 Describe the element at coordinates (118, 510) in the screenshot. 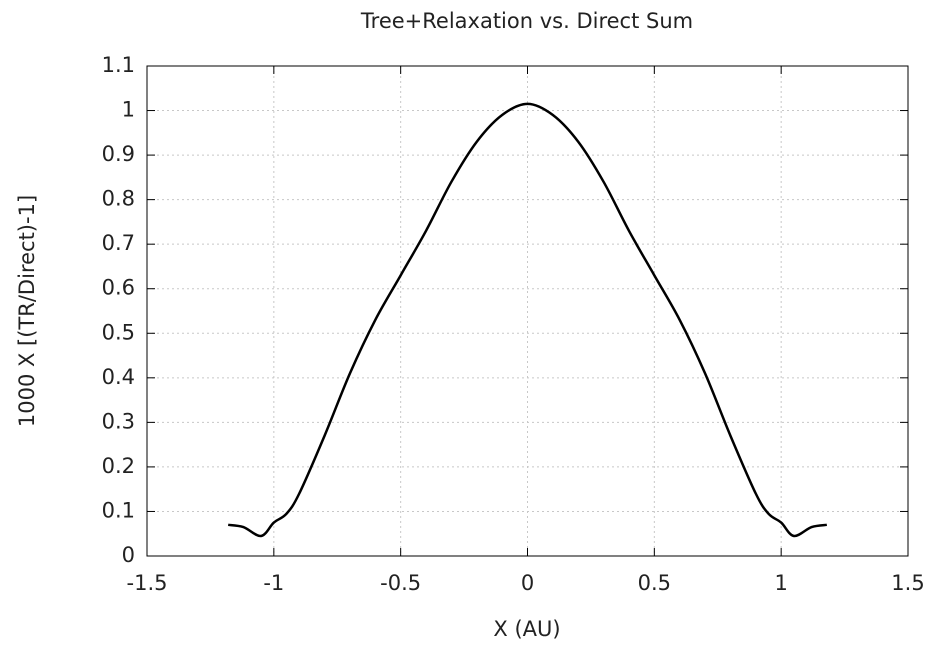

I see `y-tick-label: 0.1` at that location.